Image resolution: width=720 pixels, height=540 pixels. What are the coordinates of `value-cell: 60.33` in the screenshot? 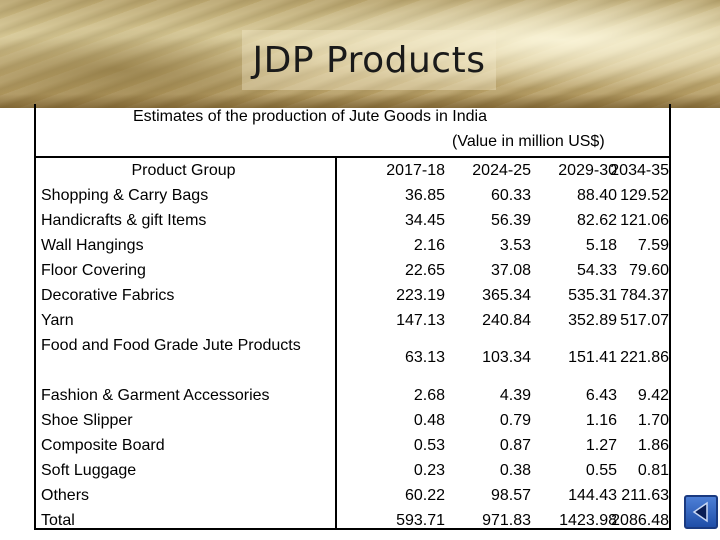 It's located at (510, 195).